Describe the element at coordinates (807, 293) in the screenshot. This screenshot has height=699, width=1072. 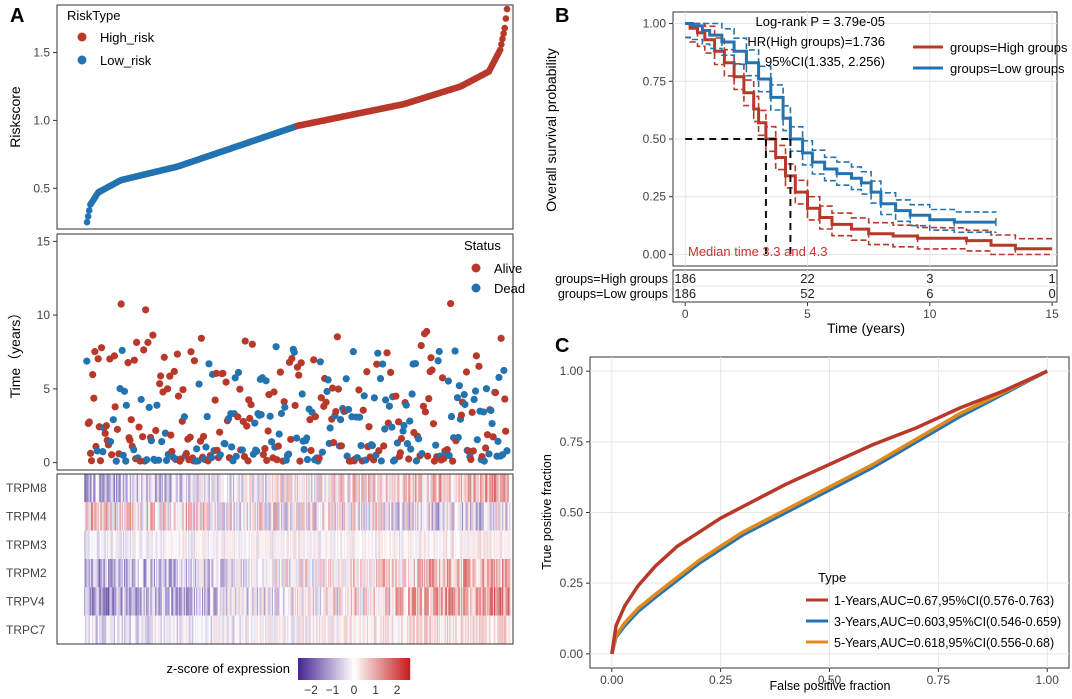
I see `risk-table-cell: 52` at that location.